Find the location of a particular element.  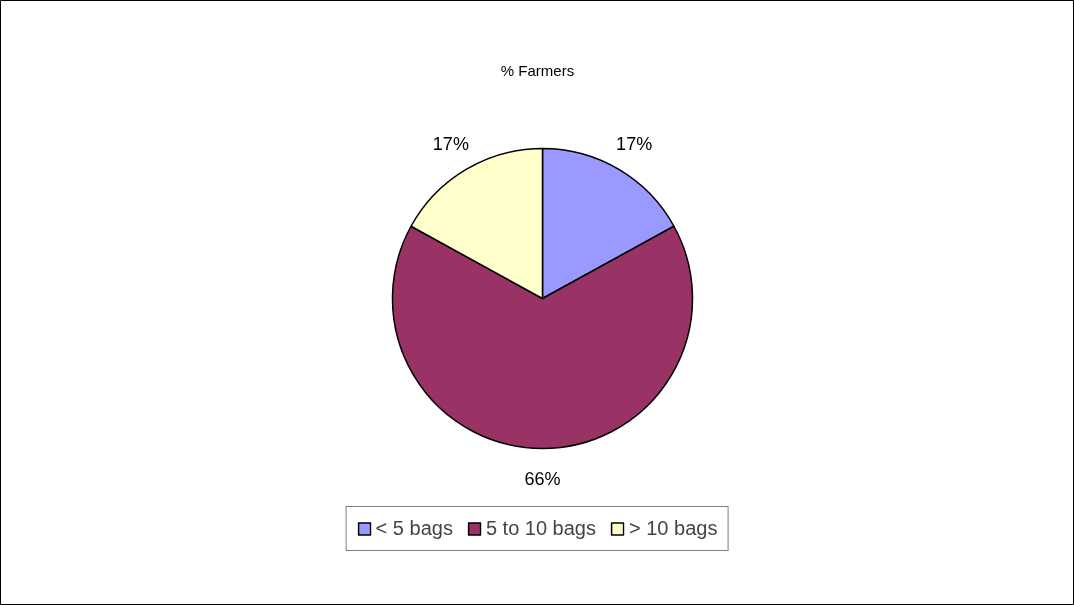

legend-label: < 5 bags is located at coordinates (414, 528).